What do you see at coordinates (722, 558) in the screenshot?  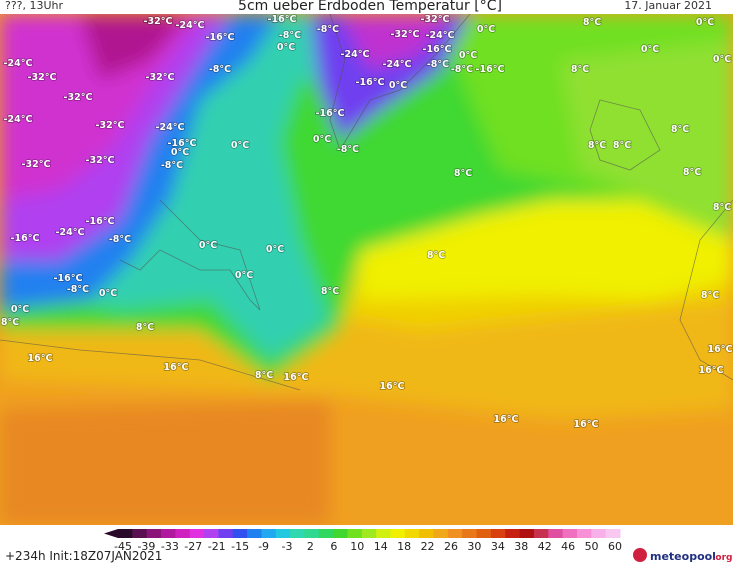 I see `logo-suffix: .org` at bounding box center [722, 558].